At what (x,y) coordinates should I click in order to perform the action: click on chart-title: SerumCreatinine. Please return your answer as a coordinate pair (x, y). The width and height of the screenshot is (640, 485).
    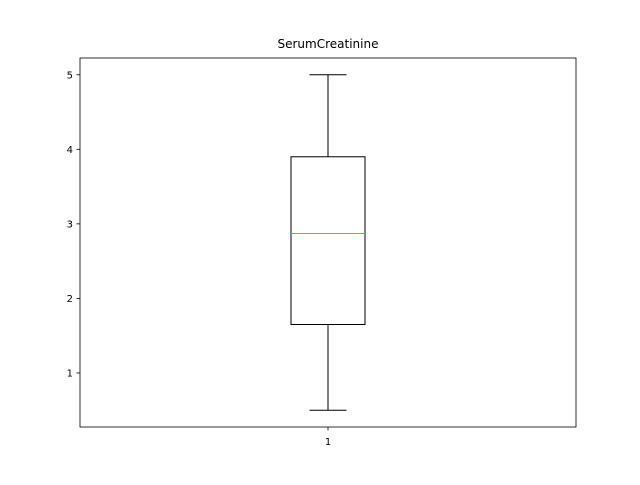
    Looking at the image, I should click on (328, 44).